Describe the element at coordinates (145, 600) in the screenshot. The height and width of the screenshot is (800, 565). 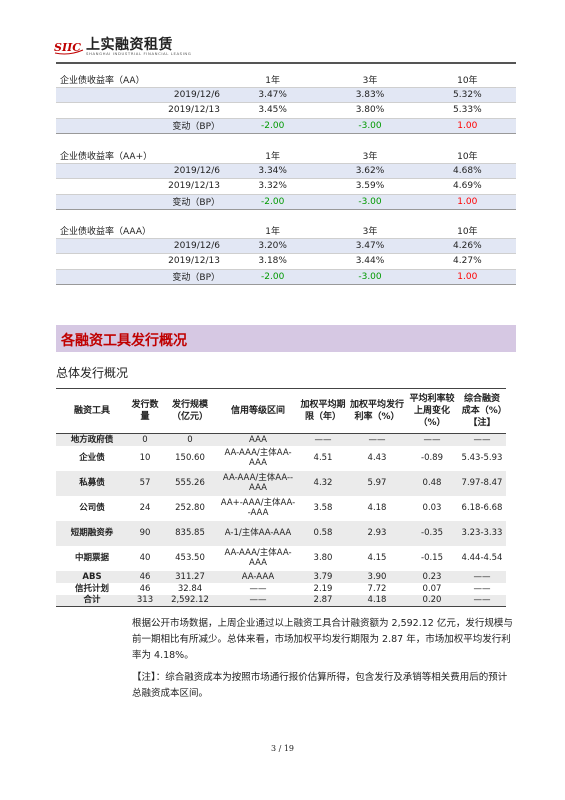
I see `table-cell: 313` at that location.